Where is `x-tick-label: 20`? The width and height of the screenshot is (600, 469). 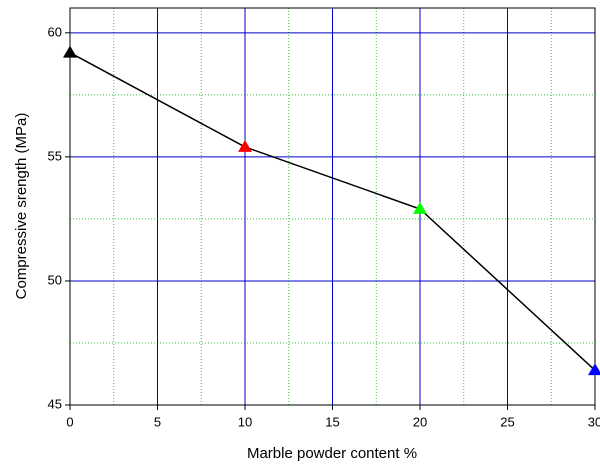 x-tick-label: 20 is located at coordinates (420, 421).